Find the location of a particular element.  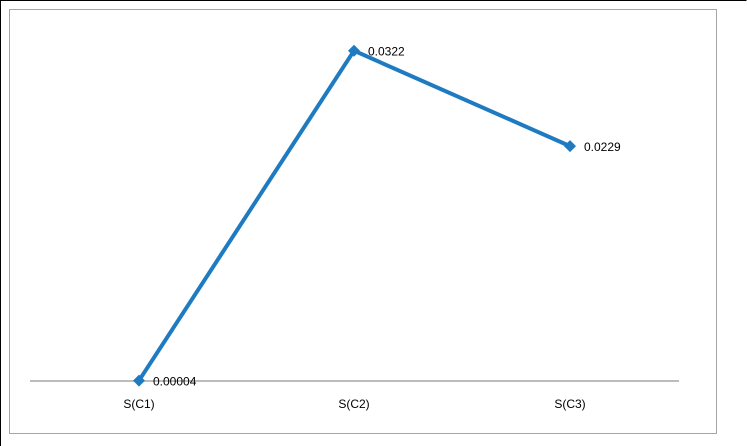

data-label: 0.00004 is located at coordinates (175, 382).